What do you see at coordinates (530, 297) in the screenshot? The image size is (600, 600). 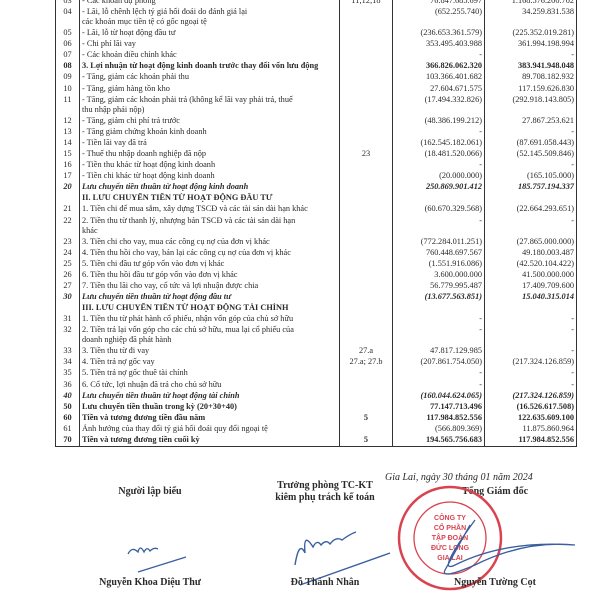 I see `prior-period-value: 15.040.315.014` at bounding box center [530, 297].